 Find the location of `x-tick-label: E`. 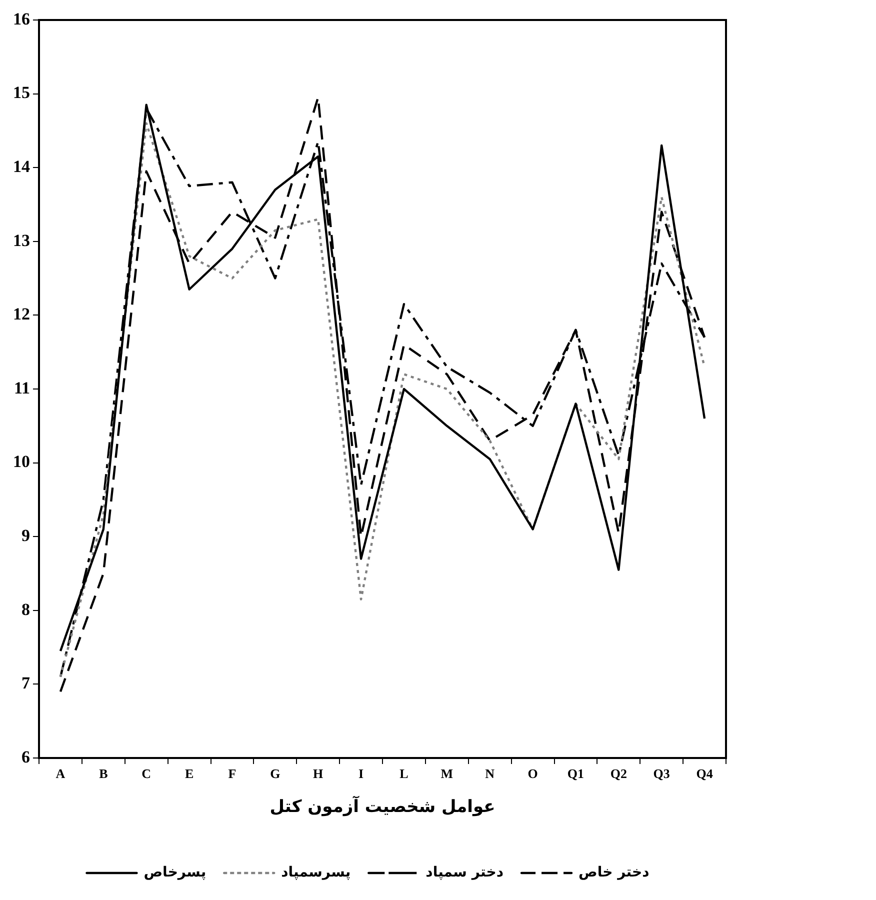

x-tick-label: E is located at coordinates (189, 774).